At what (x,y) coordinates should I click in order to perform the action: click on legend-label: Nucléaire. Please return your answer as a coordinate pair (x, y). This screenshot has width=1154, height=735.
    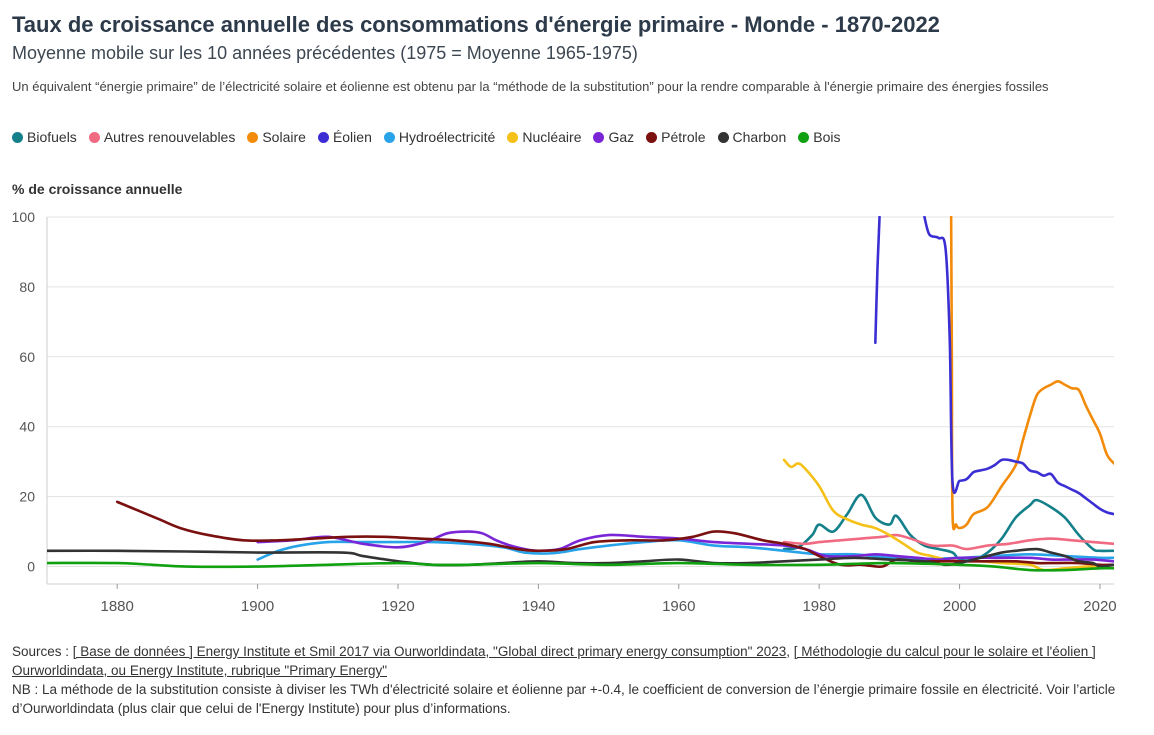
    Looking at the image, I should click on (552, 137).